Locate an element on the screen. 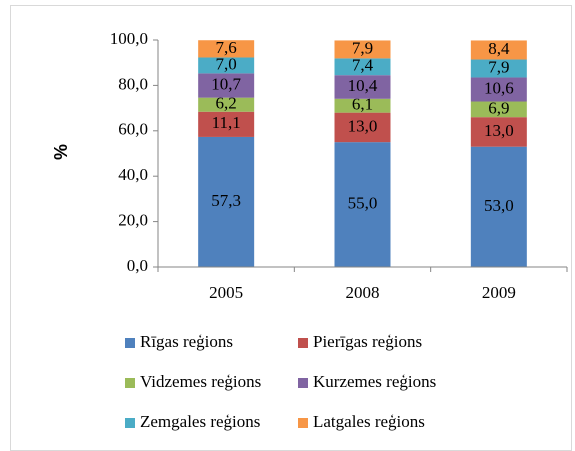 Image resolution: width=575 pixels, height=451 pixels. value-label: 53,0 is located at coordinates (499, 205).